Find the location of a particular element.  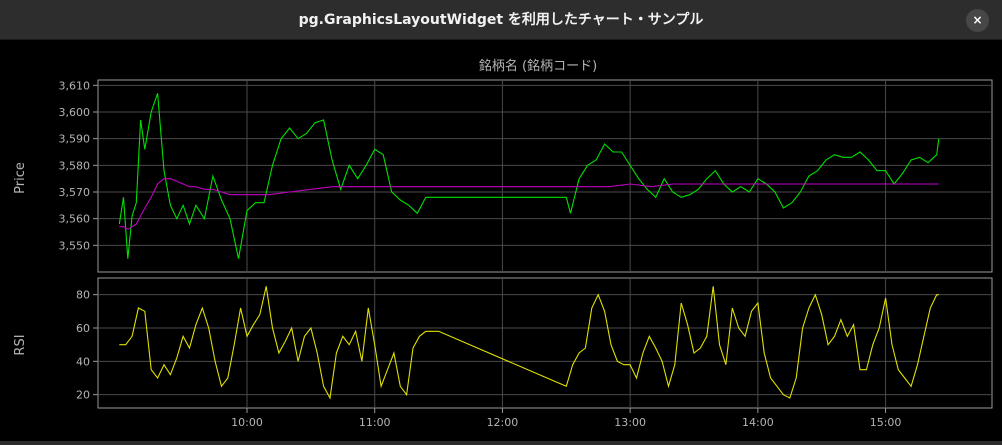

x-tick-label: 14:00 is located at coordinates (758, 422).